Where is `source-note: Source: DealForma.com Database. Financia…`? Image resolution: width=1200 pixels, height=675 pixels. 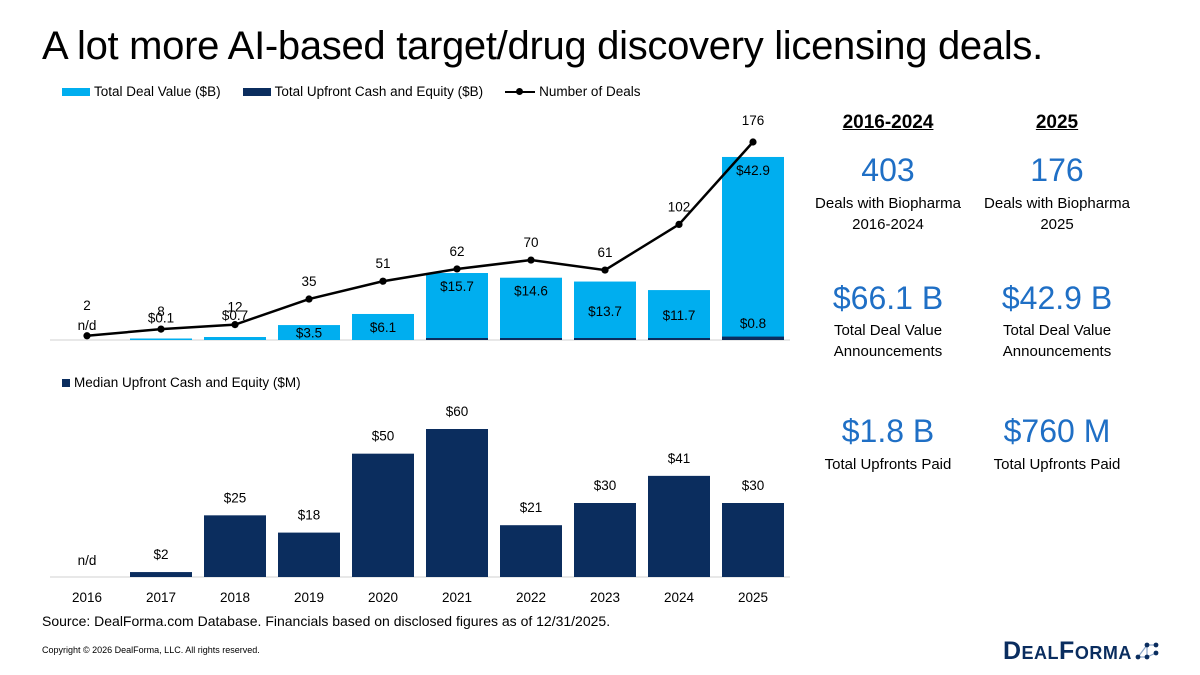
source-note: Source: DealForma.com Database. Financia… is located at coordinates (326, 621).